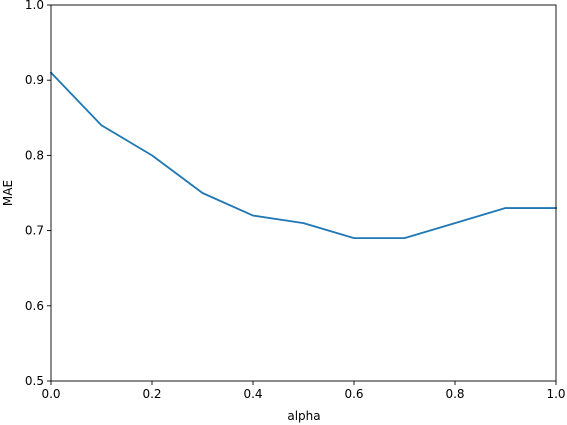 The width and height of the screenshot is (567, 425). I want to click on x-tick-label: 0.4, so click(252, 394).